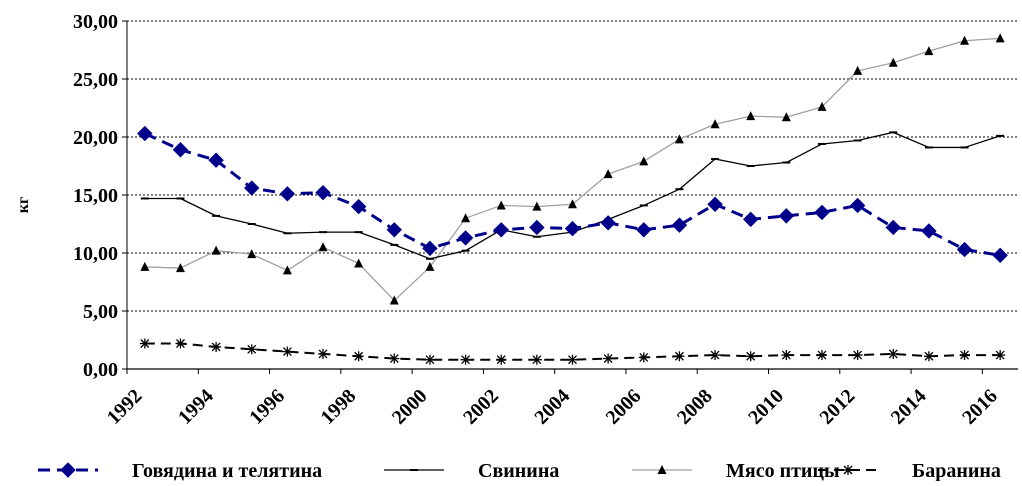 The width and height of the screenshot is (1022, 486). Describe the element at coordinates (552, 407) in the screenshot. I see `x-tick-label: 2004` at that location.